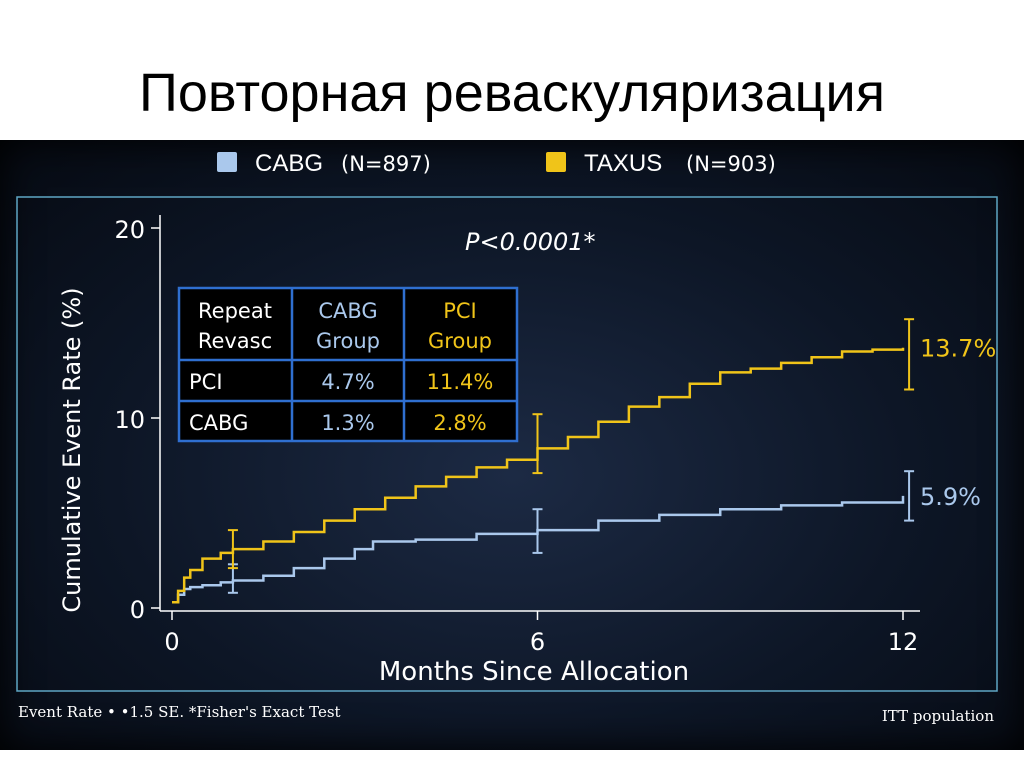 The height and width of the screenshot is (768, 1024). Describe the element at coordinates (731, 164) in the screenshot. I see `legend-n-taxus: (N=903)` at that location.